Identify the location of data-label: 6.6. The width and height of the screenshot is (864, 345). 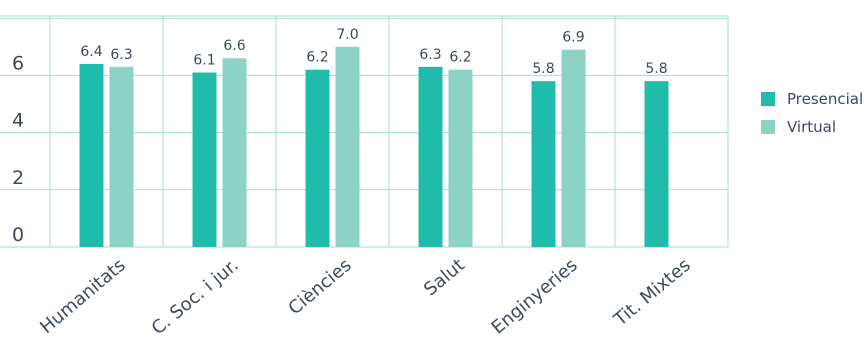
(234, 46).